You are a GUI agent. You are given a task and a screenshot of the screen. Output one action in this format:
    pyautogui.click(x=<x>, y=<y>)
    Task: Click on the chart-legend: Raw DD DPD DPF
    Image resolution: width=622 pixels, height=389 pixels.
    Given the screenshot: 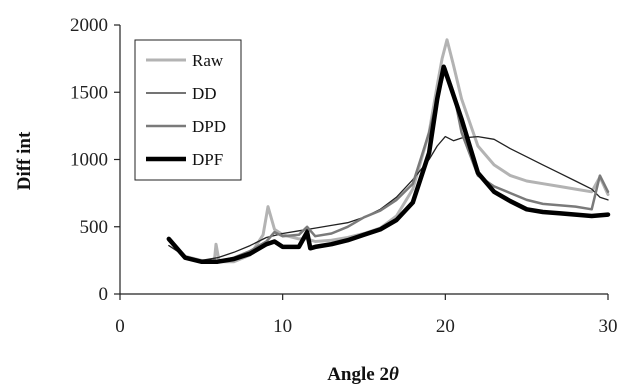 What is the action you would take?
    pyautogui.click(x=188, y=110)
    